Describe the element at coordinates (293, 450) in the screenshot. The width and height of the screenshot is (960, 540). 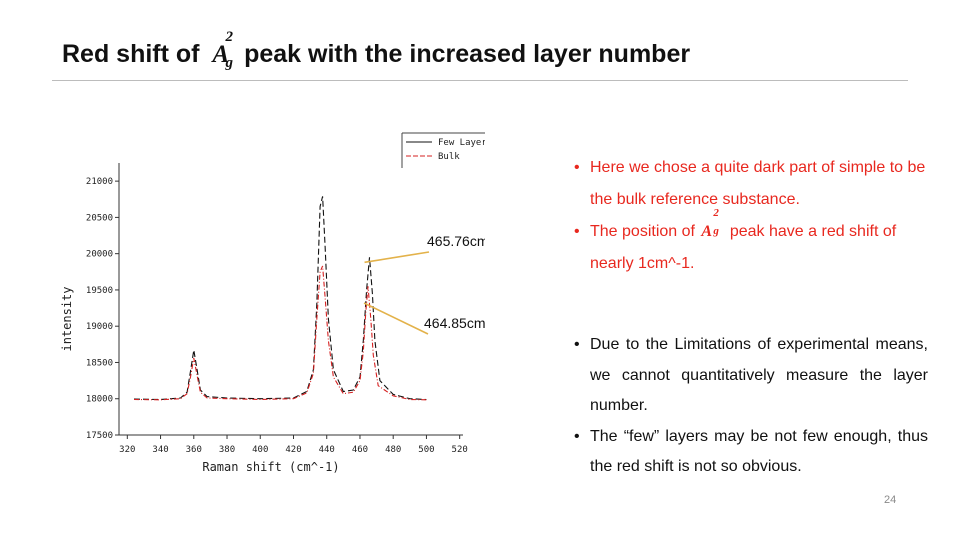
I see `x-tick-label: 420` at that location.